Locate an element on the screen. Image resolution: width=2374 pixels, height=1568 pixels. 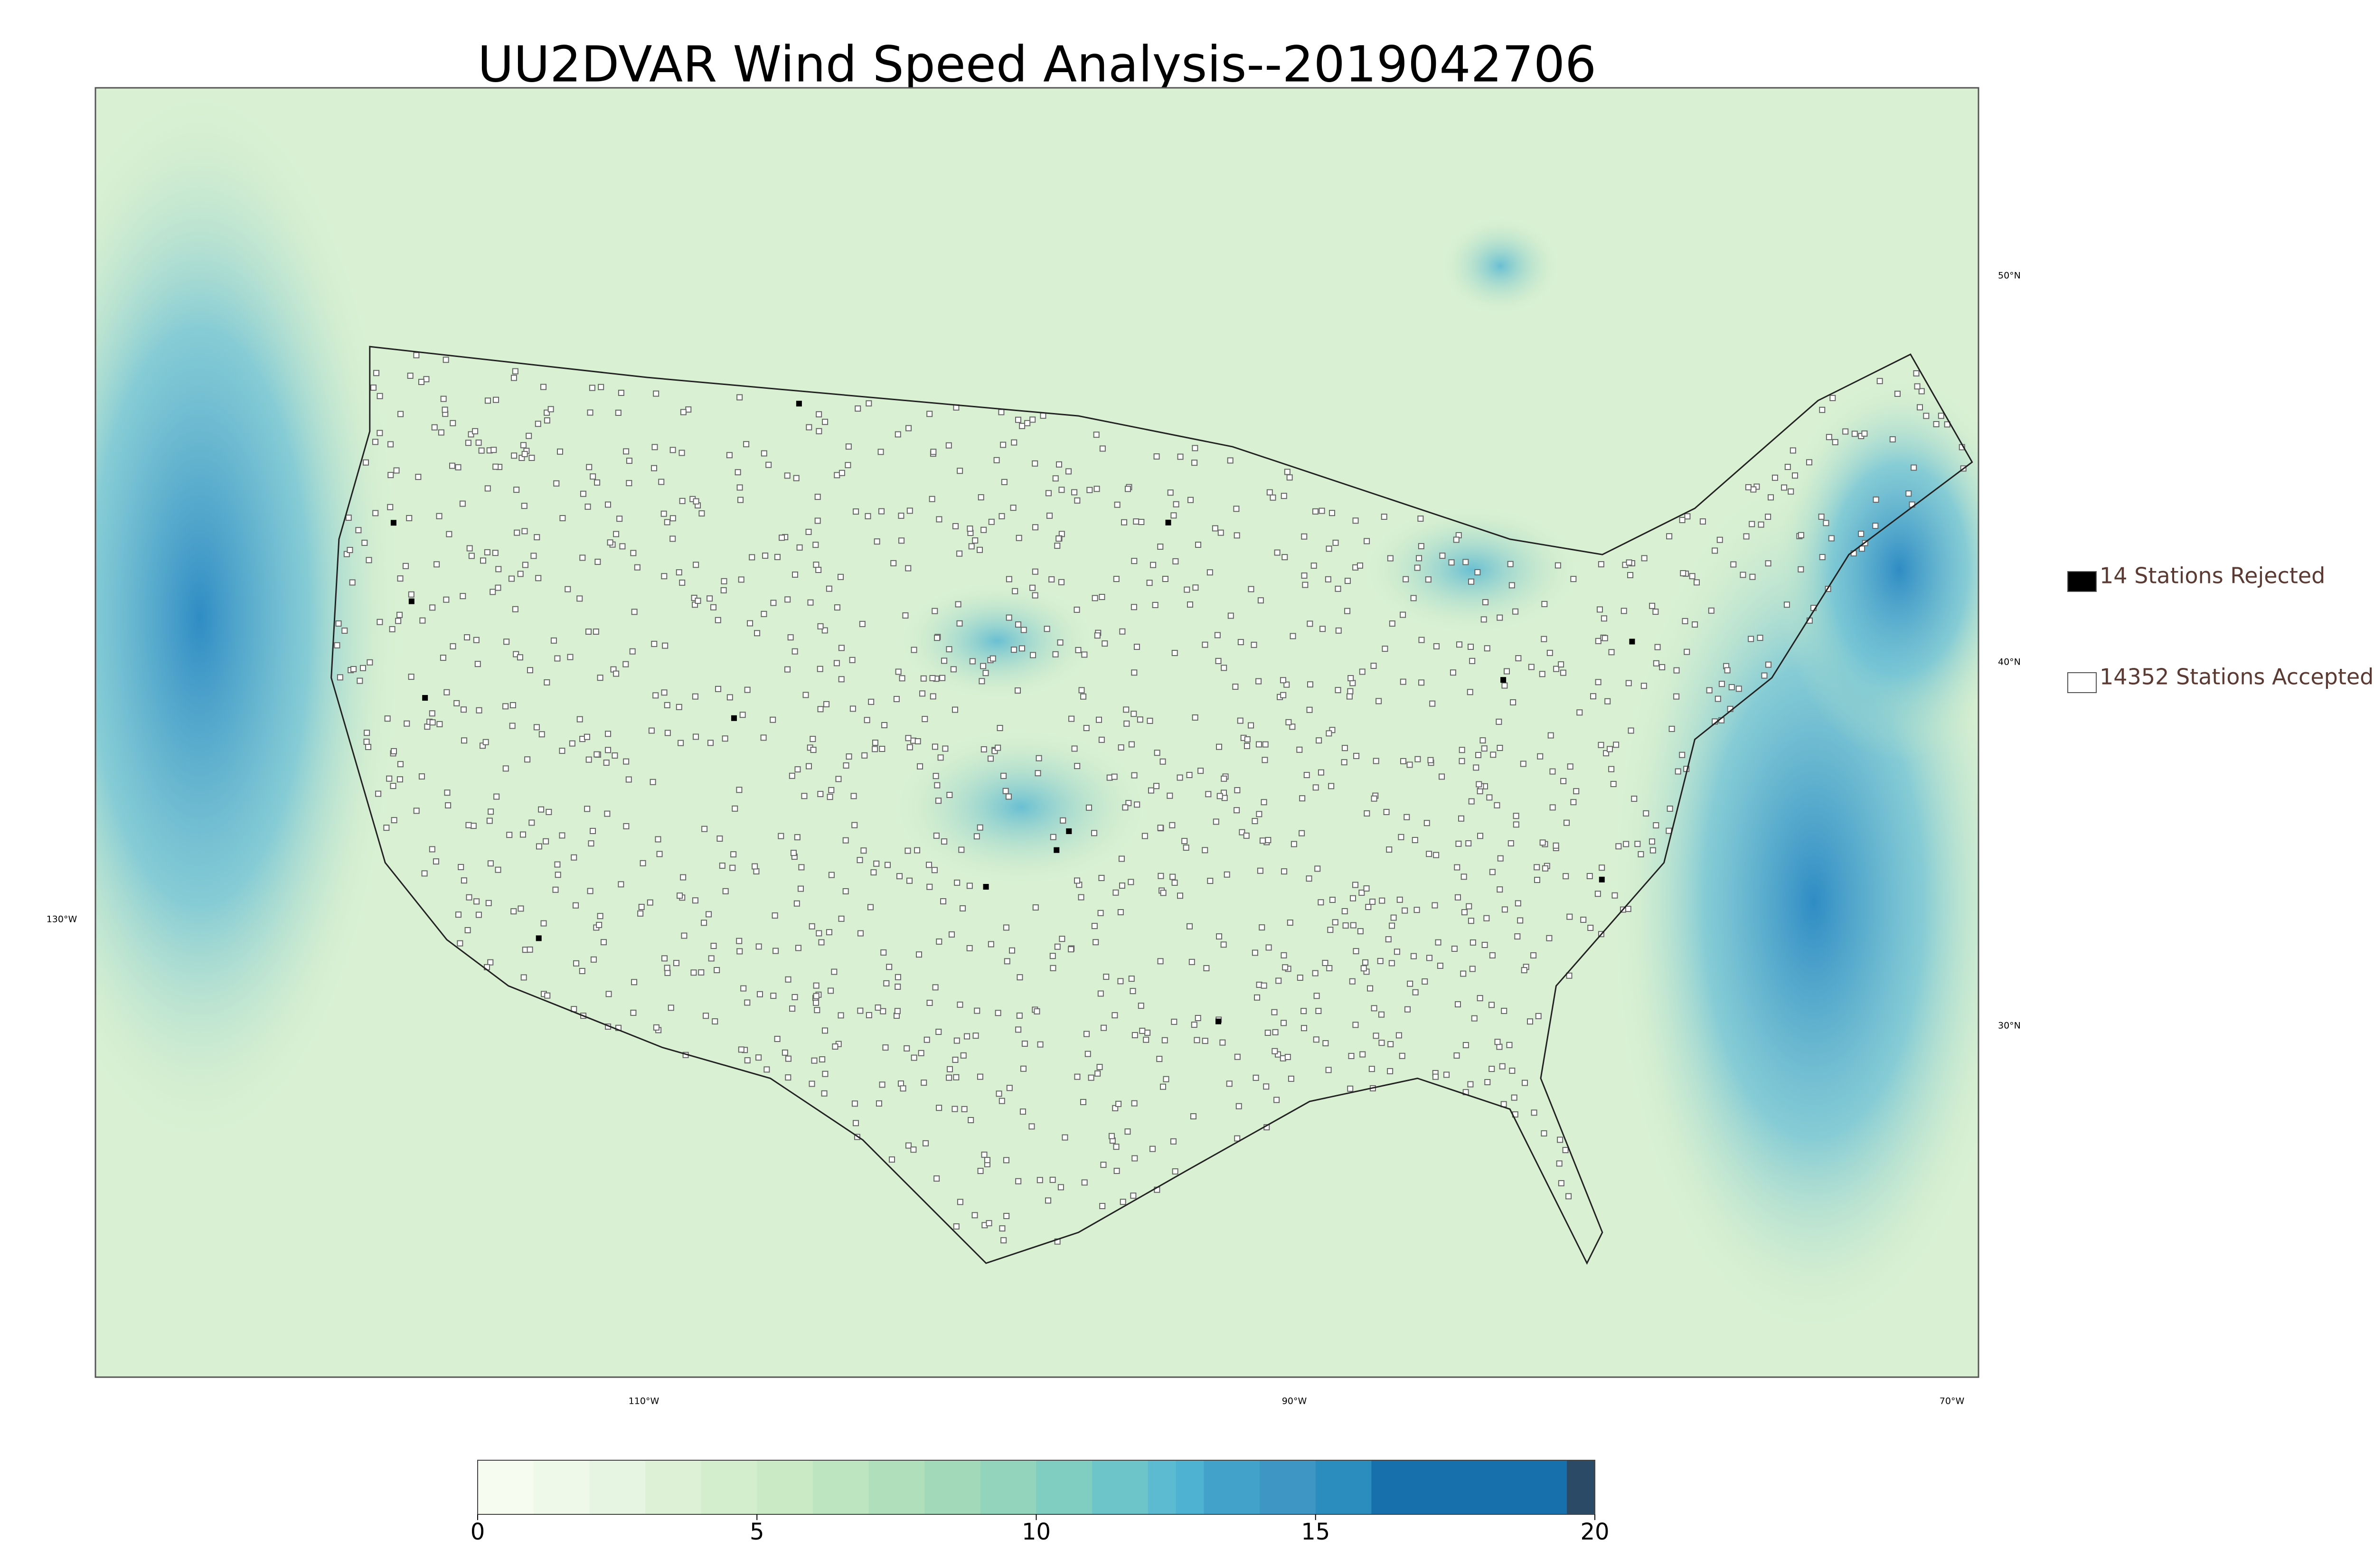
lon-label: 110°W is located at coordinates (644, 1401).